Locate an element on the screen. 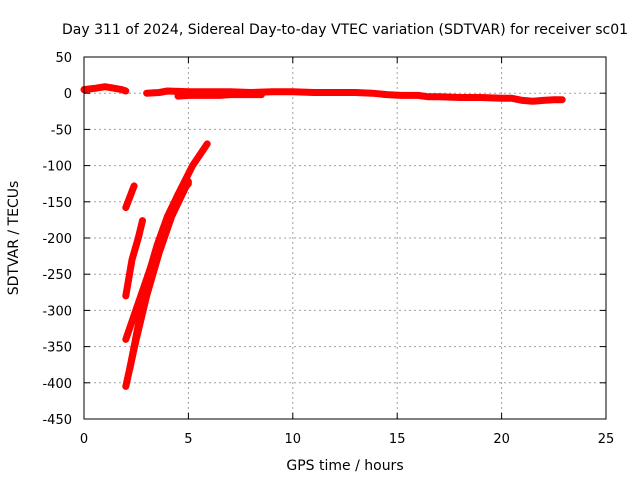 This screenshot has width=640, height=480. x-tick-label: 15 is located at coordinates (397, 439).